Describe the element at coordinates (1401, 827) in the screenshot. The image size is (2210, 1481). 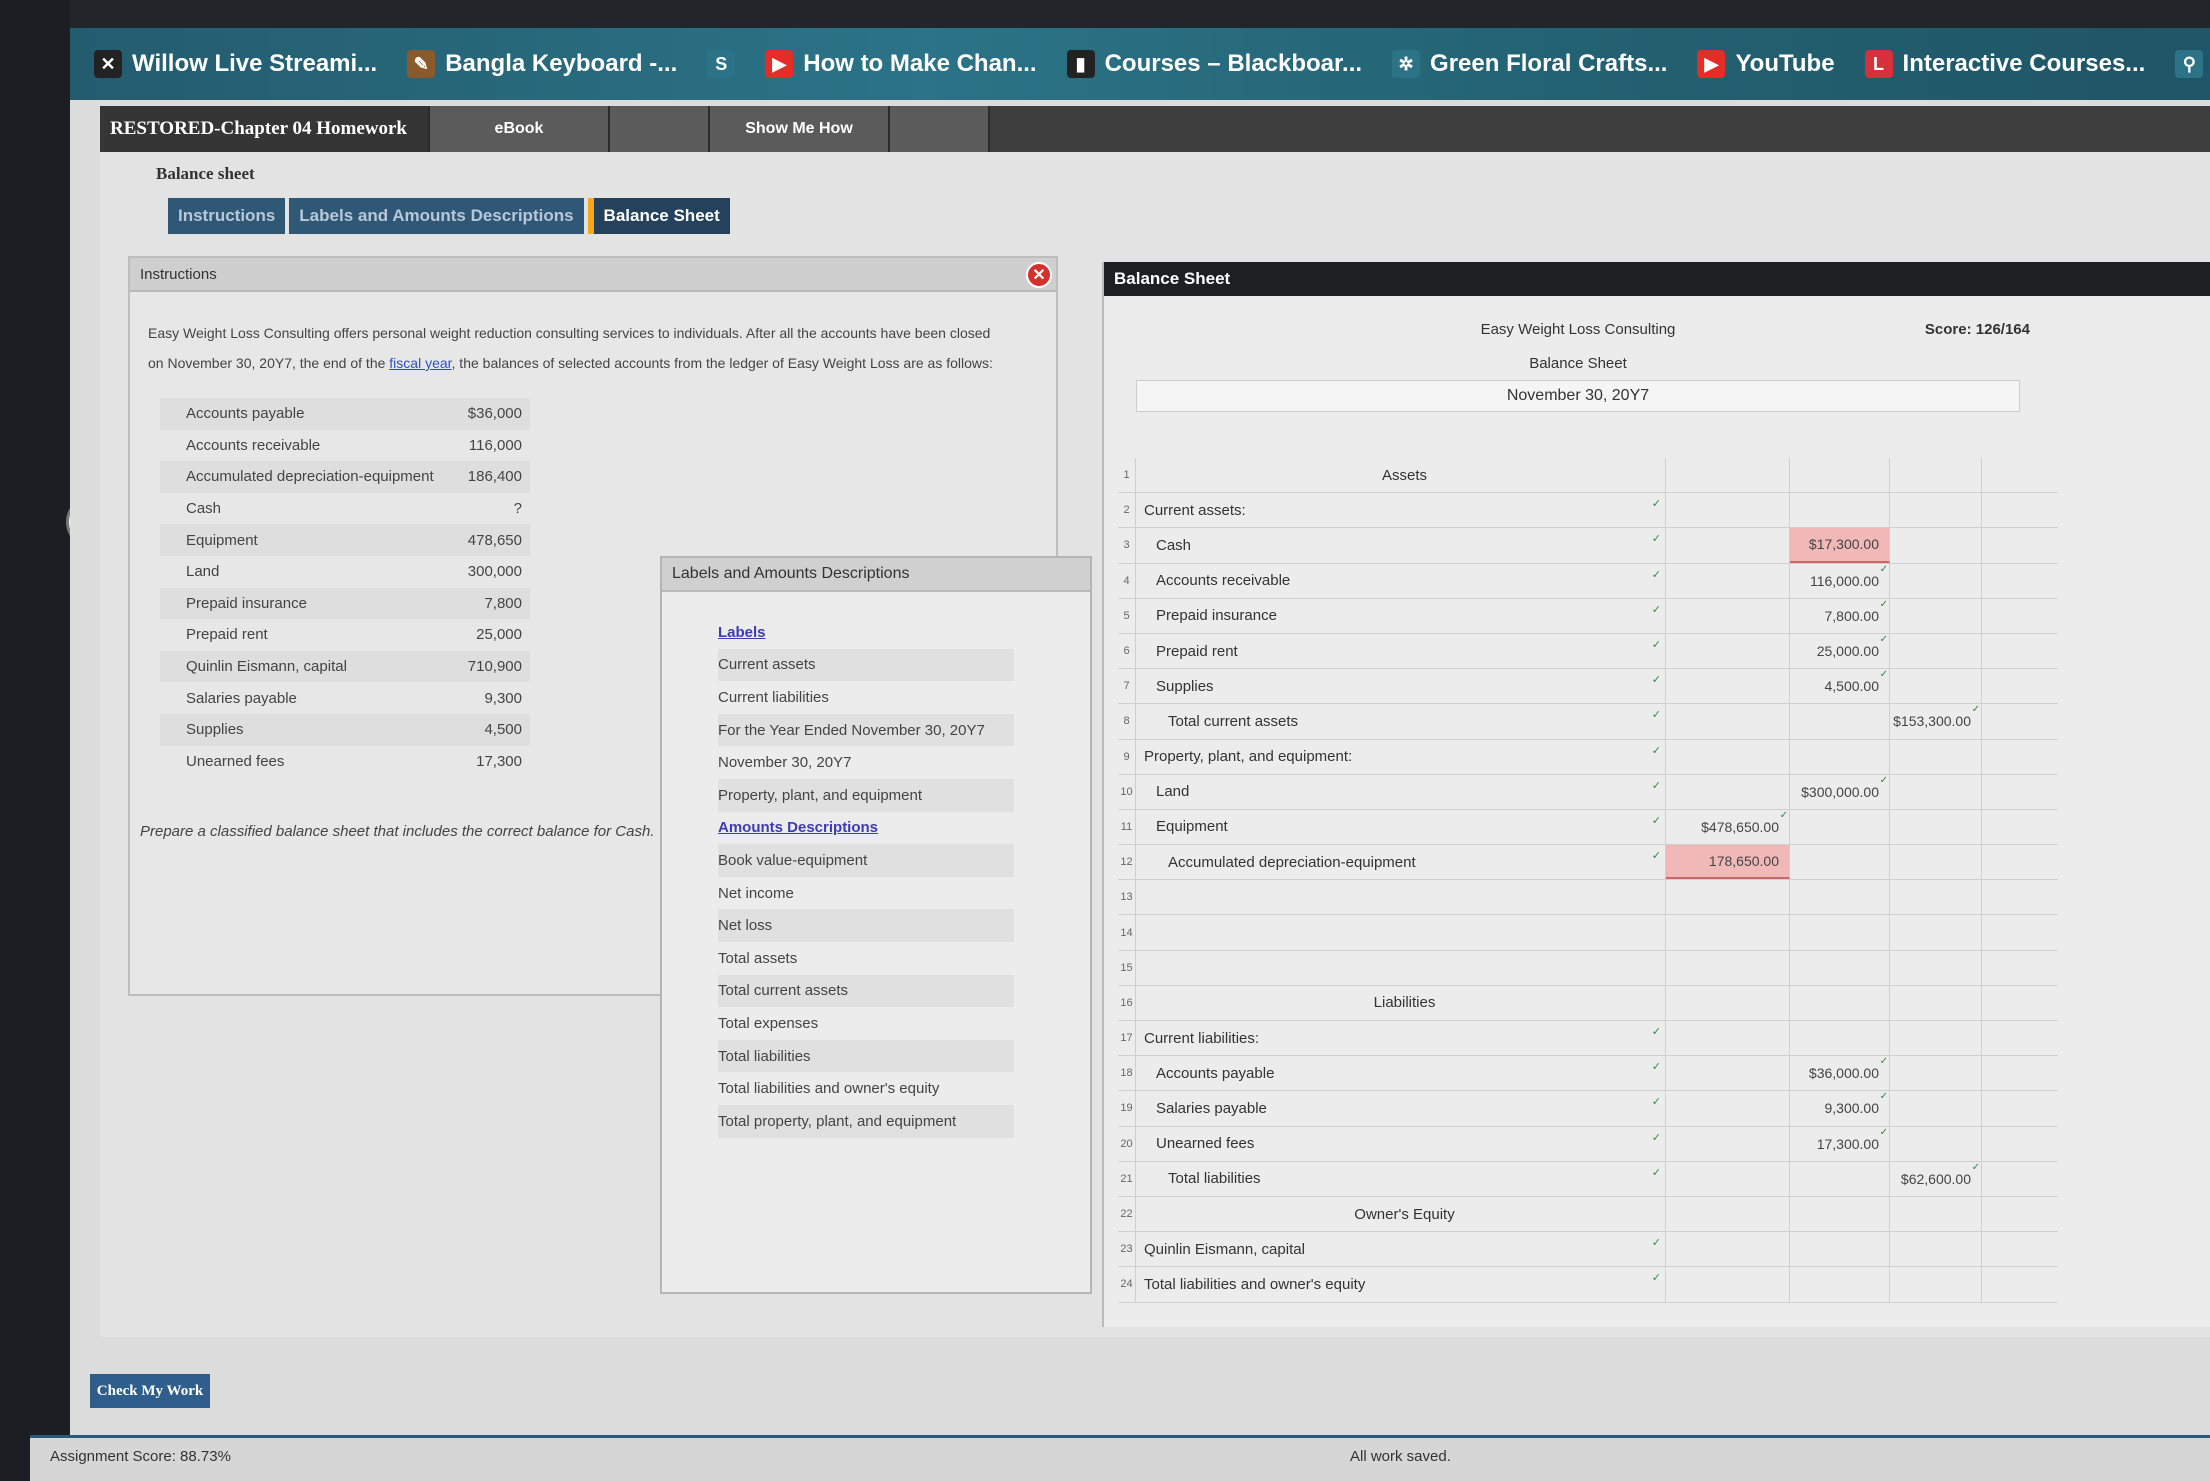
I see `row-label-input: Equipment ✓` at that location.